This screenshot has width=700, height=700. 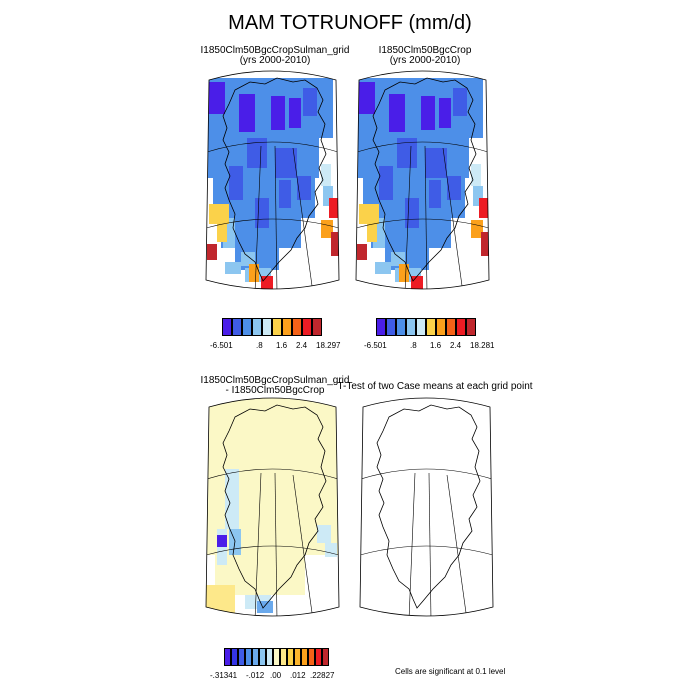 I want to click on cb1-label-1: .8, so click(x=259, y=345).